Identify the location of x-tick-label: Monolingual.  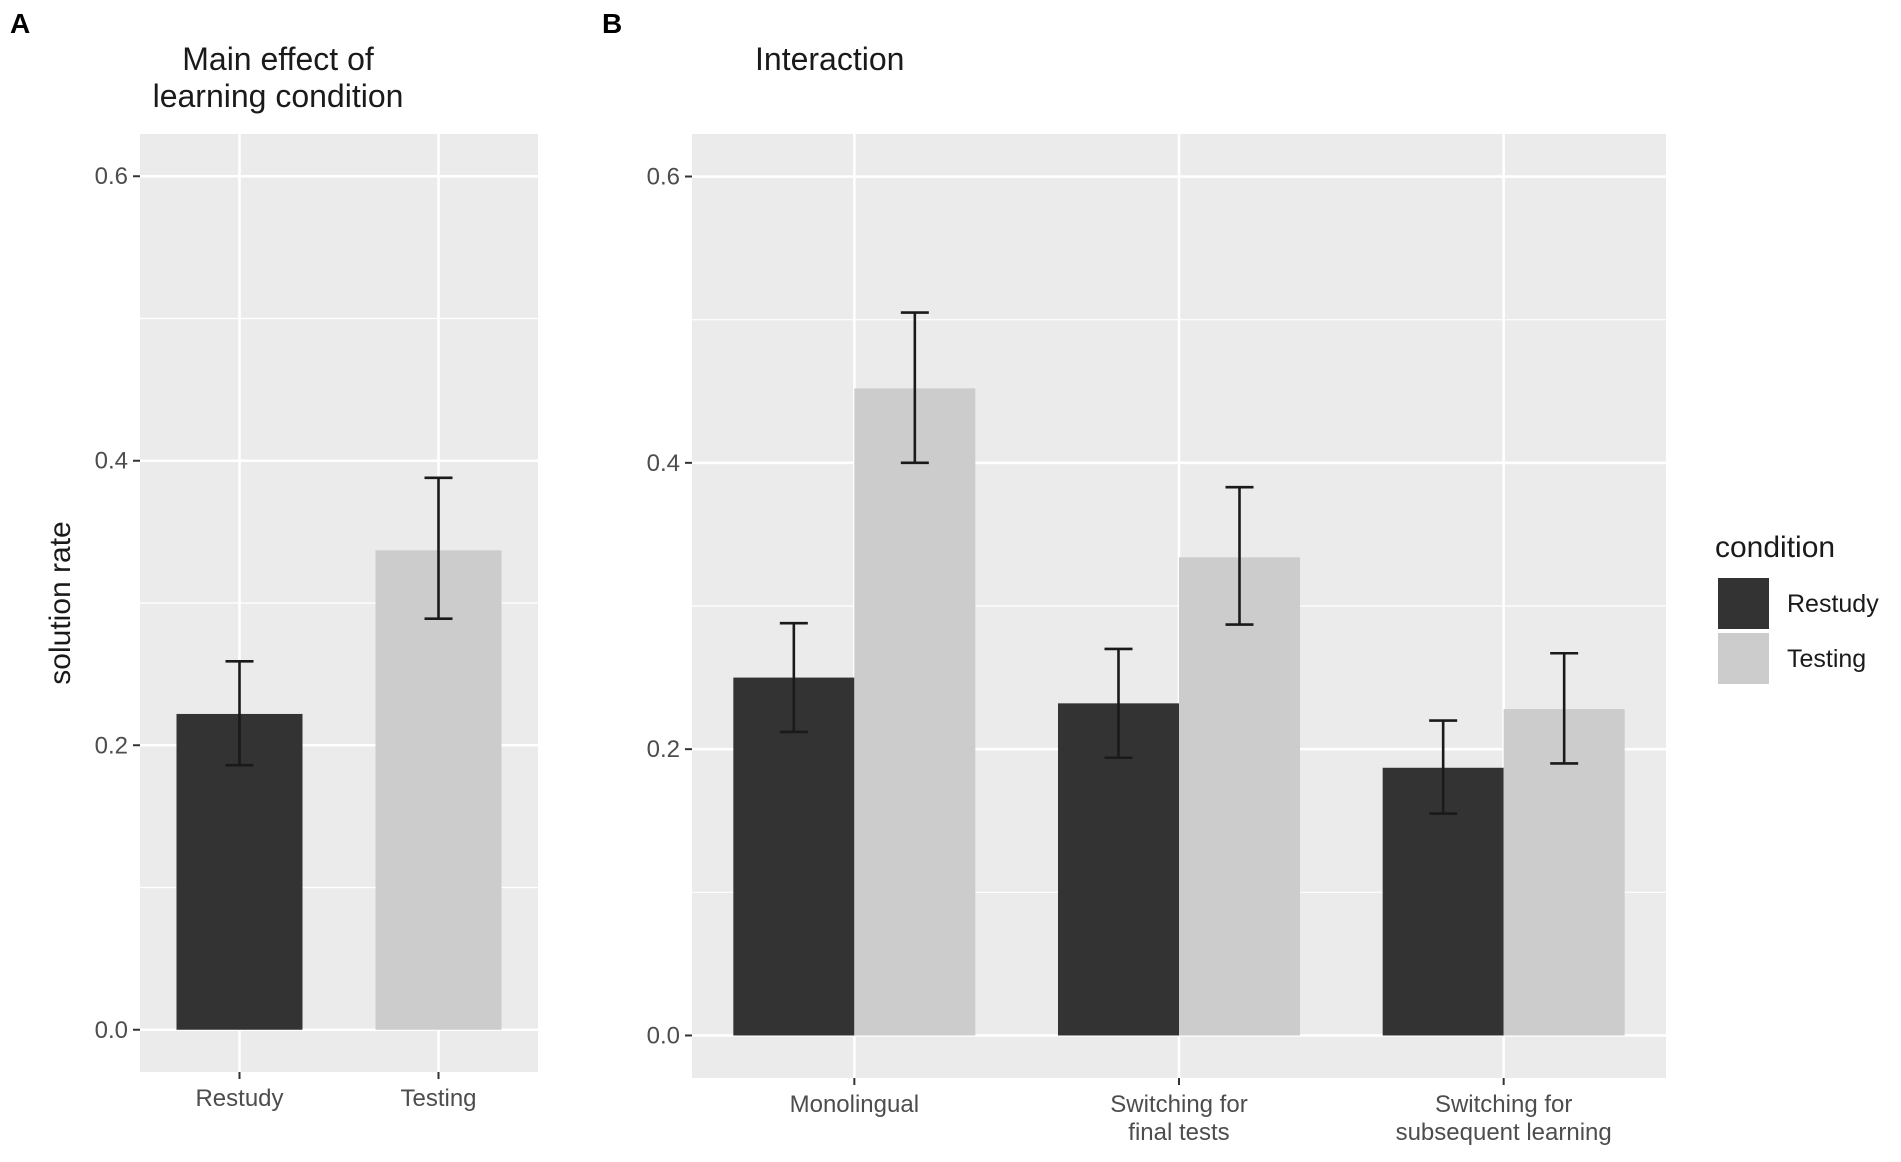
(854, 1104).